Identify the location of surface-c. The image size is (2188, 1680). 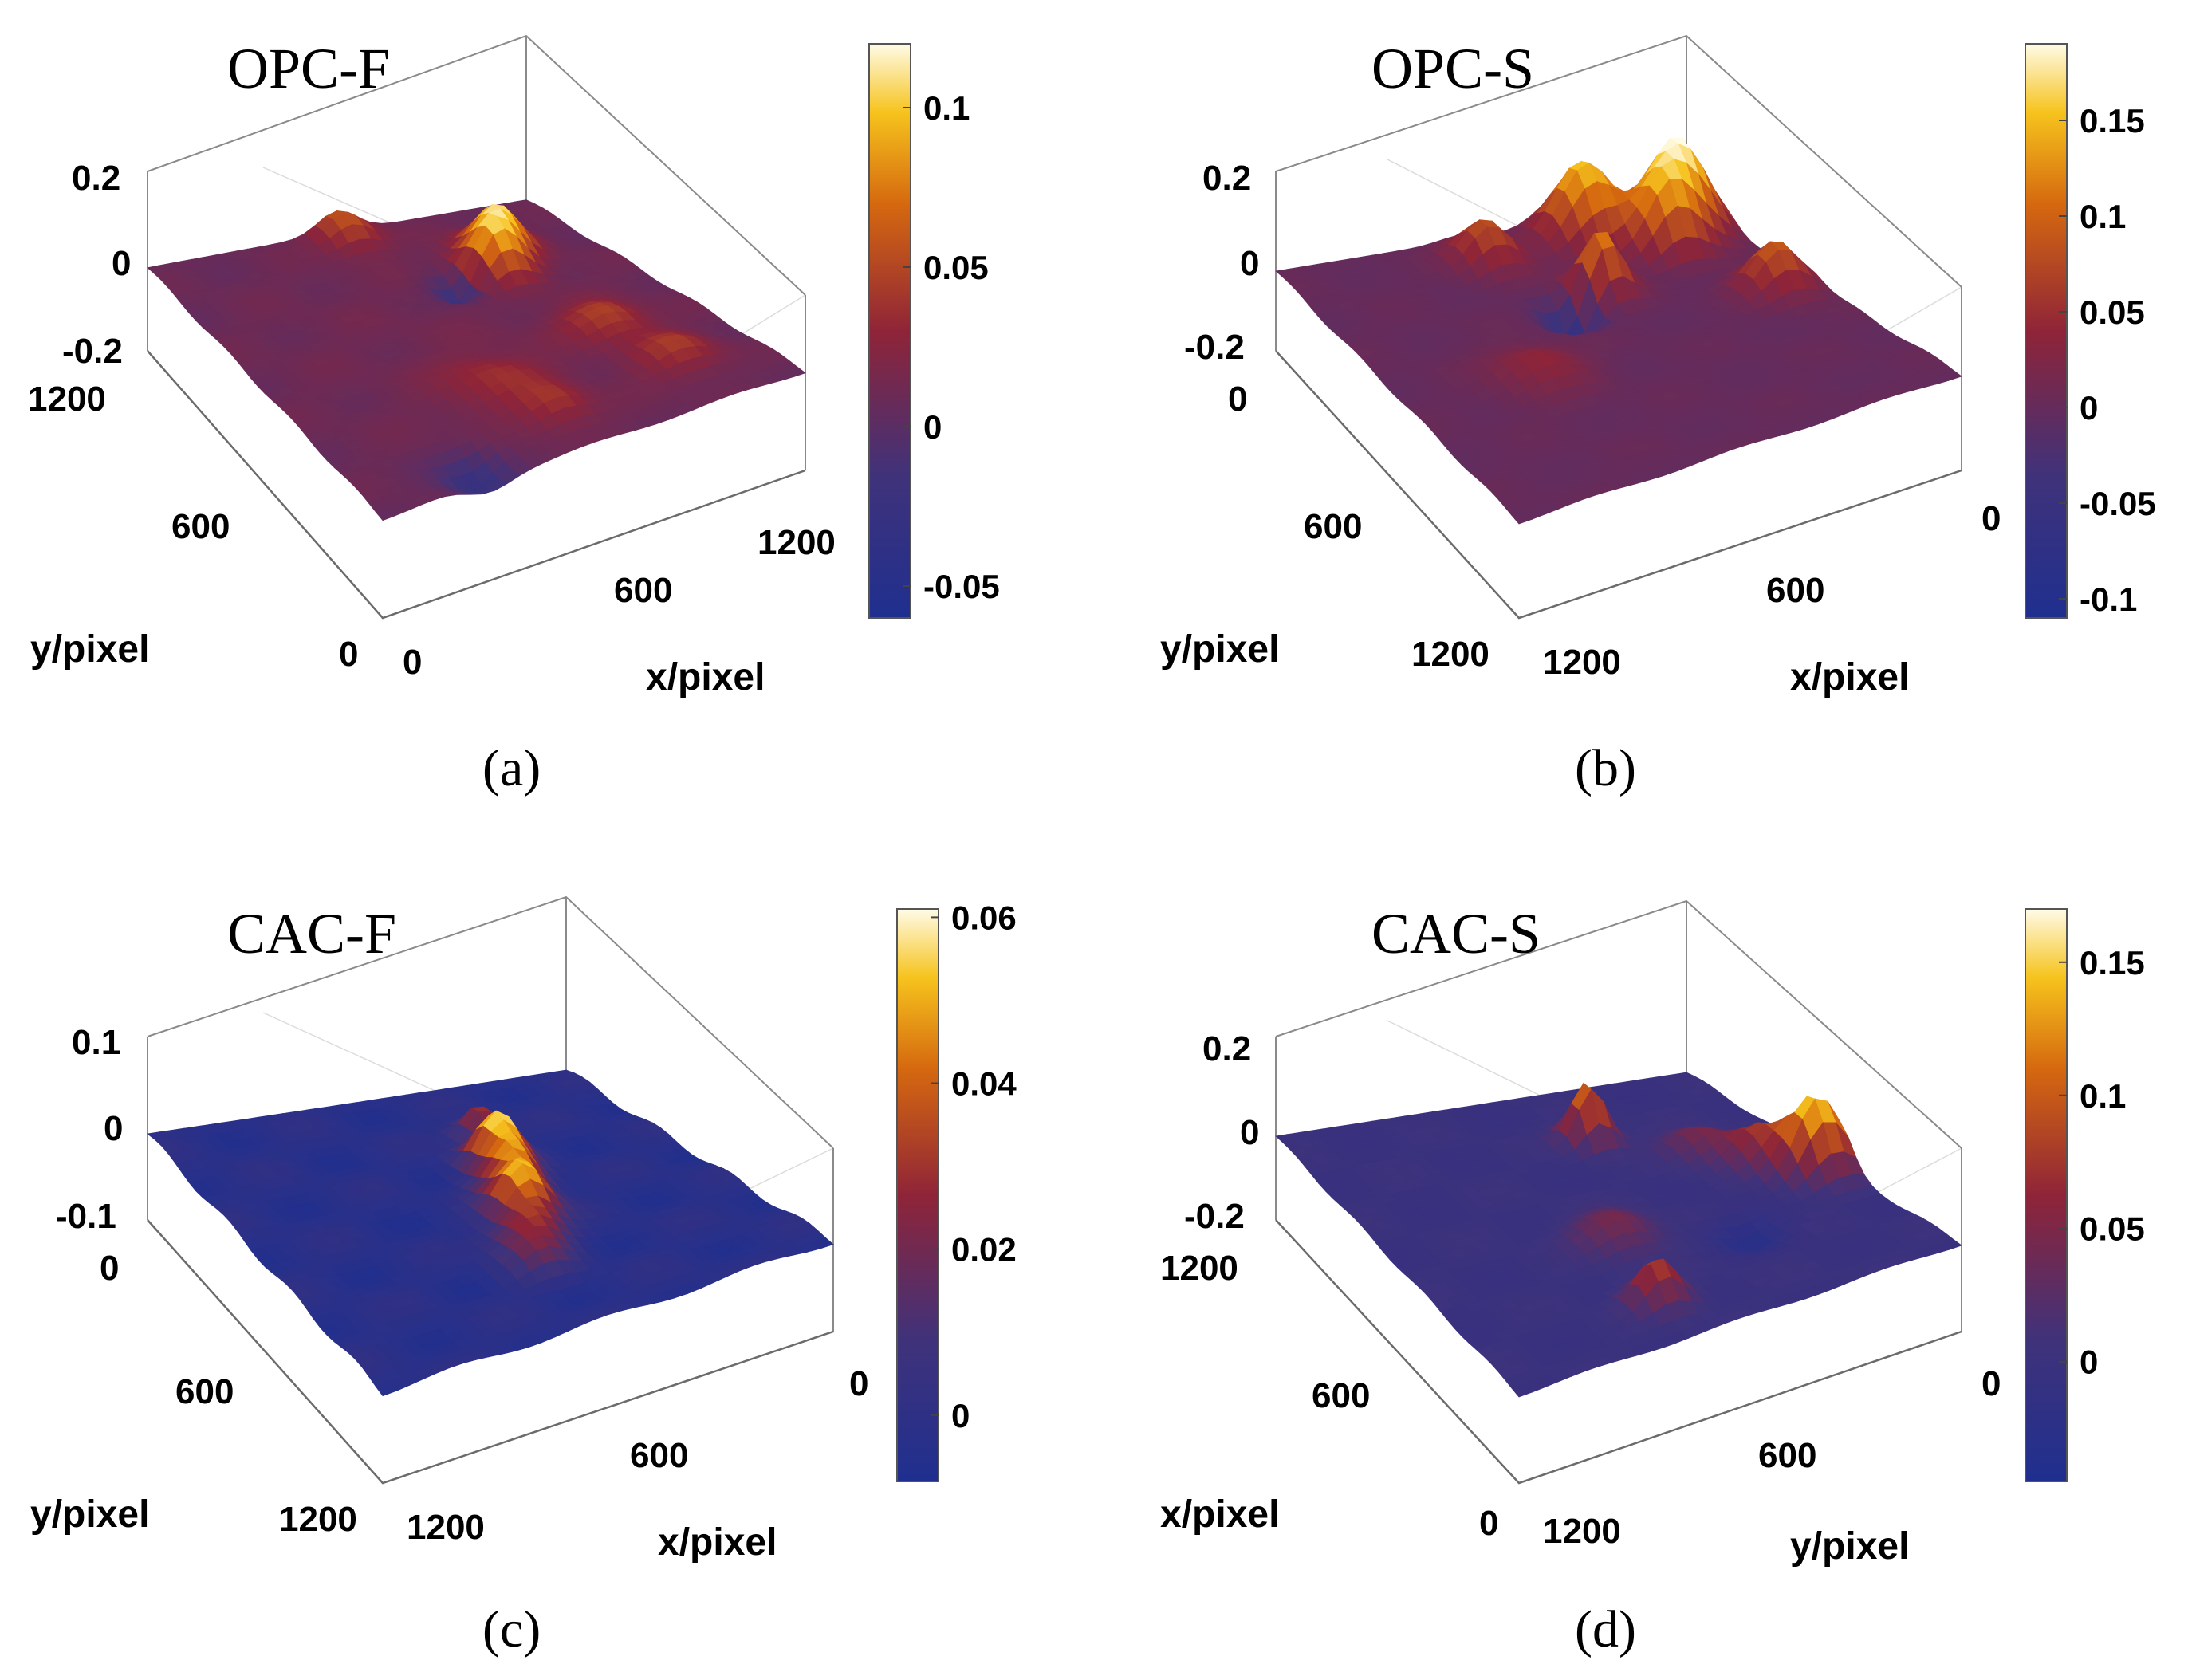
(491, 1233).